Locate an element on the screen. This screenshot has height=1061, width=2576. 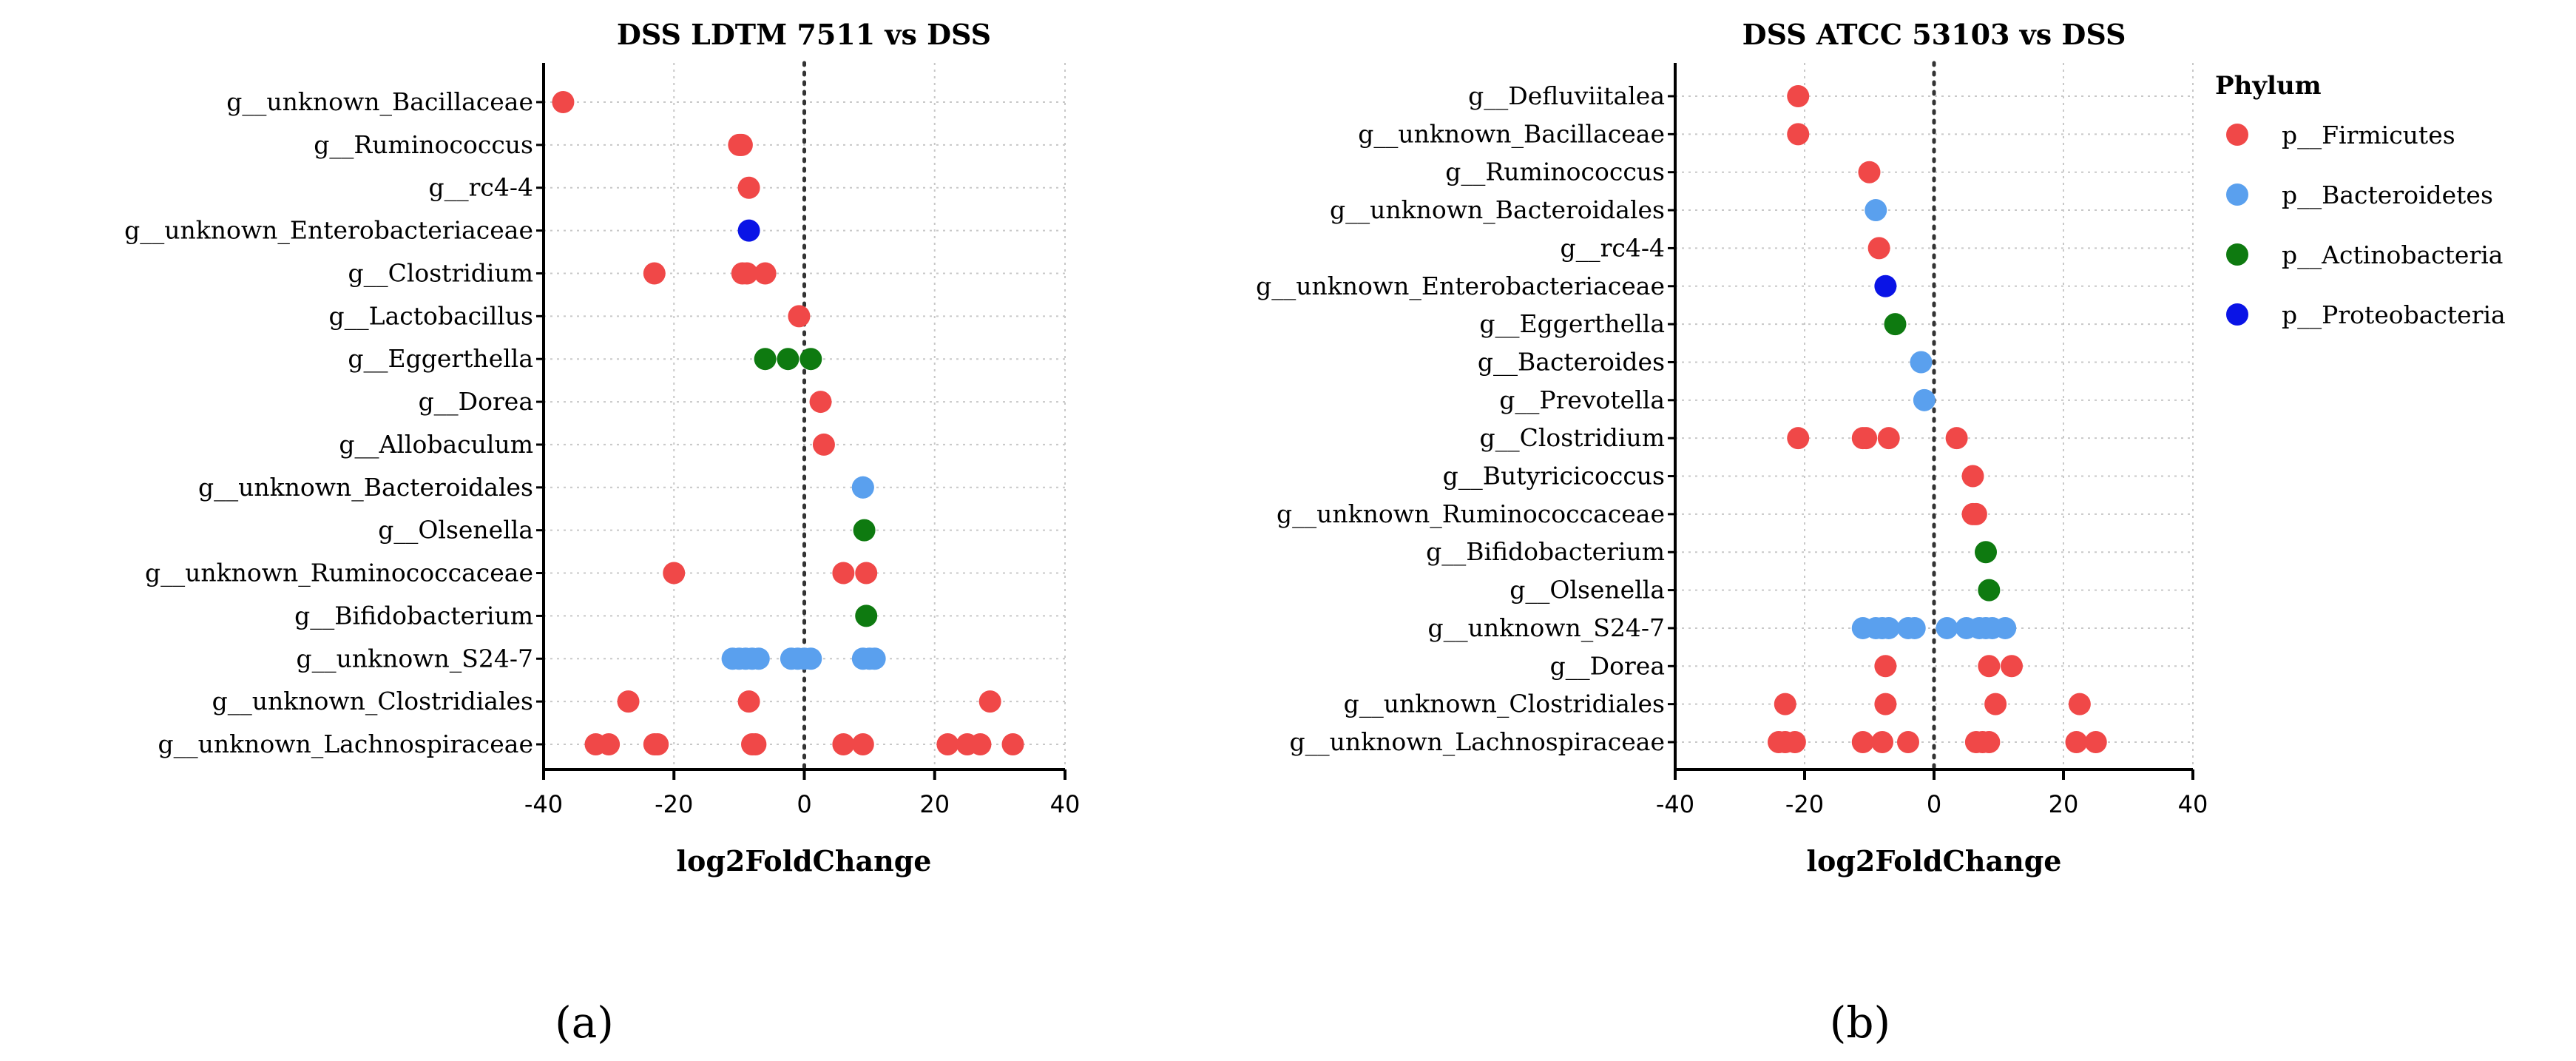
panel-label-b: (b) is located at coordinates (1860, 1022).